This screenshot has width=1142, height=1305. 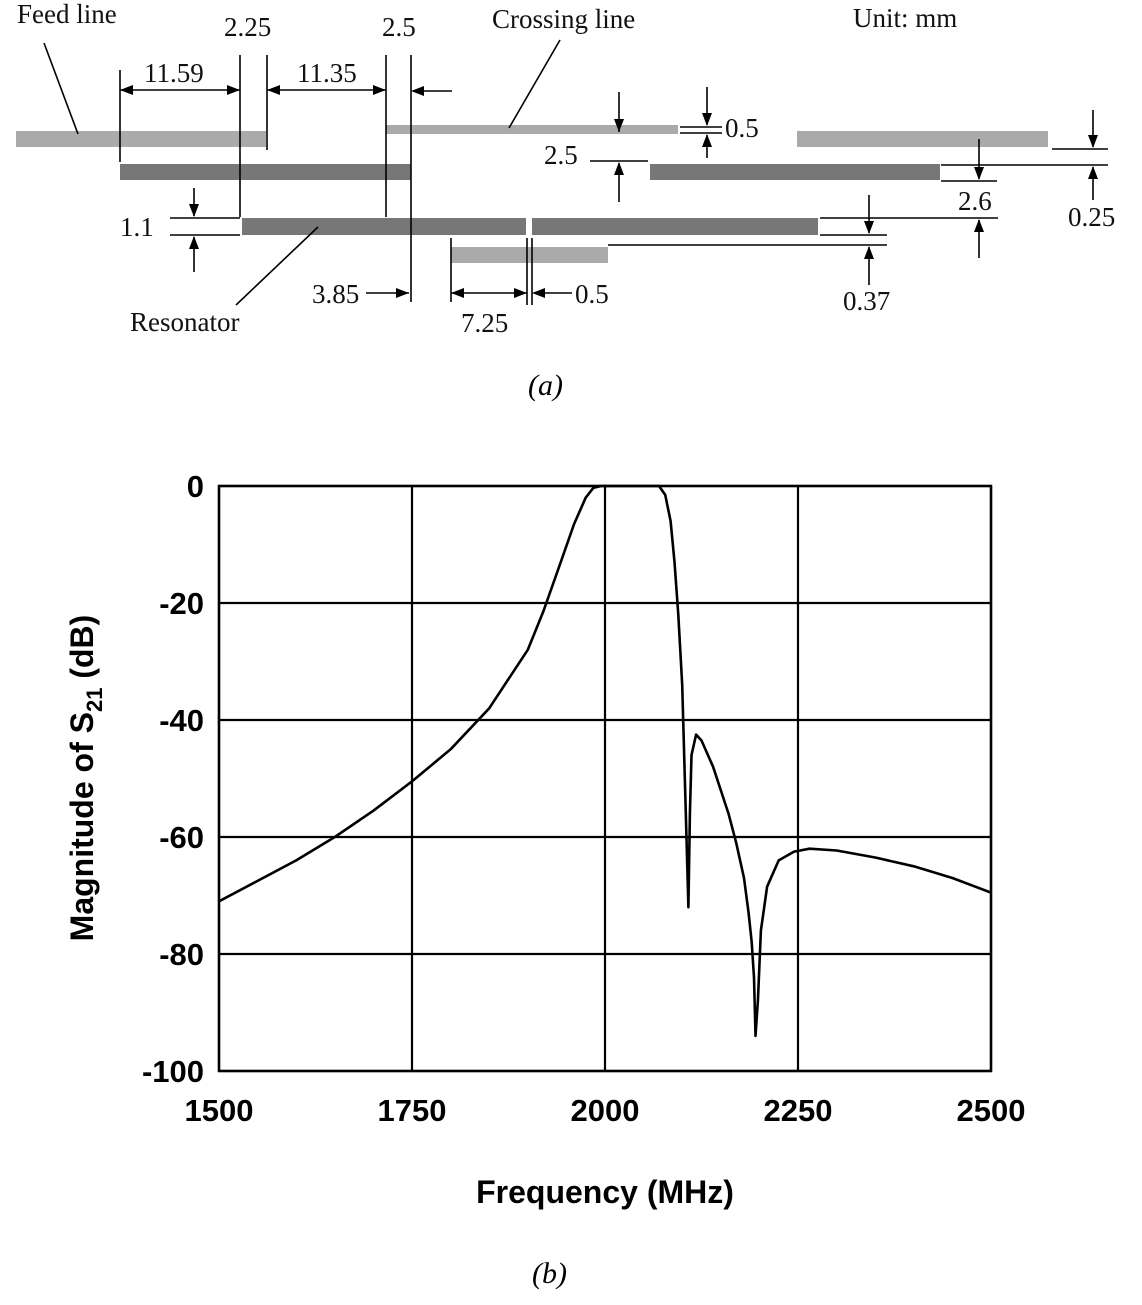 What do you see at coordinates (975, 201) in the screenshot?
I see `dim-2-6: 2.6` at bounding box center [975, 201].